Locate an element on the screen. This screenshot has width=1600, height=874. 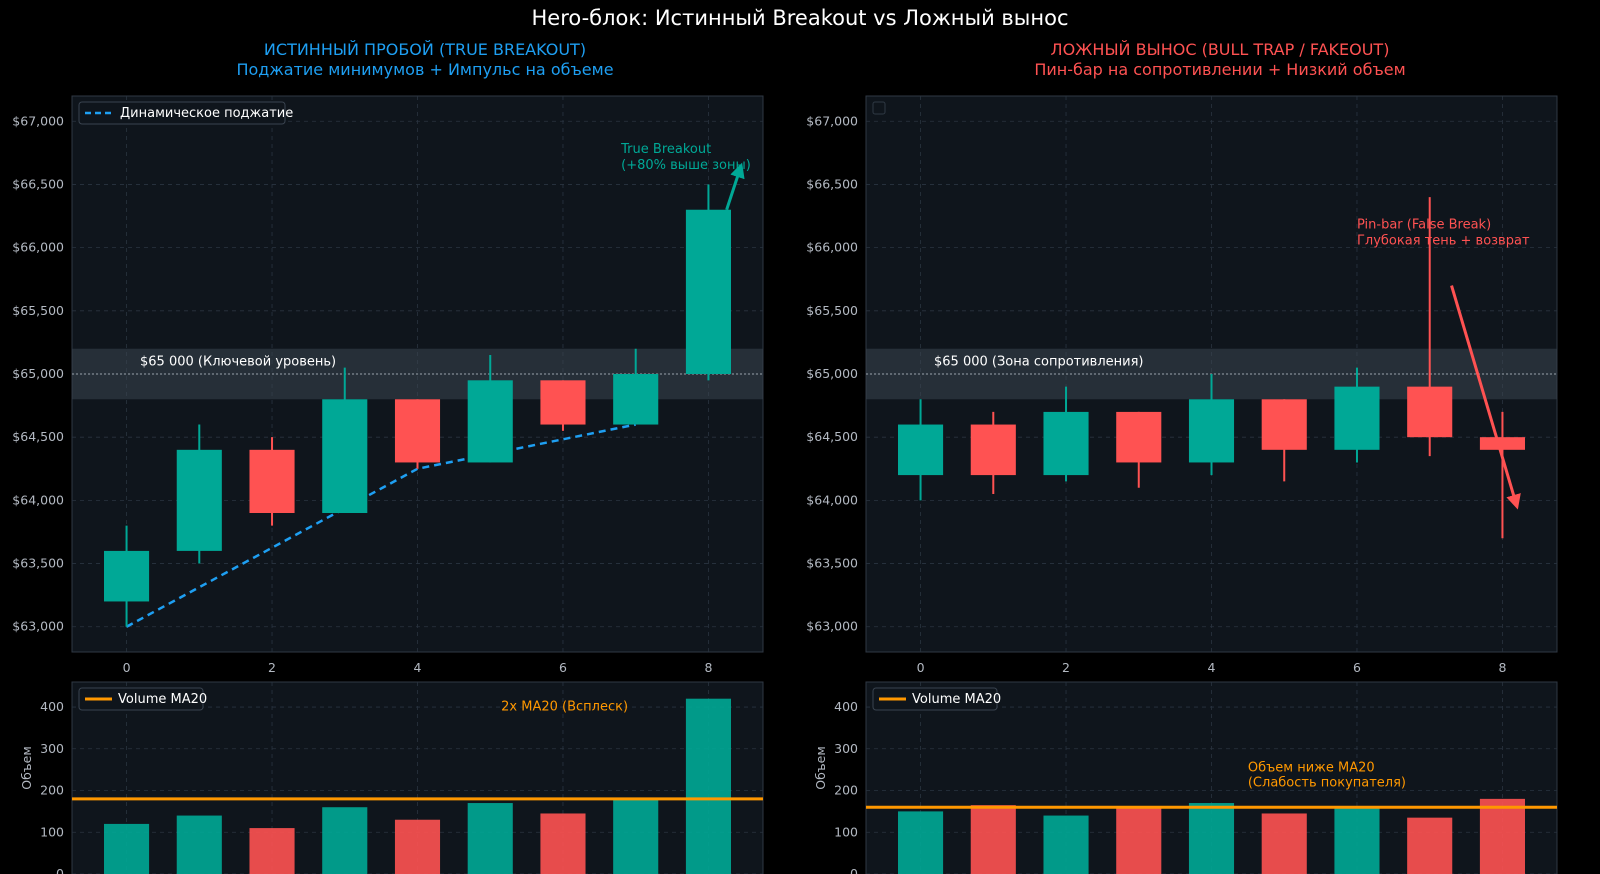
right-x-tick-label: 2 is located at coordinates (1066, 667).